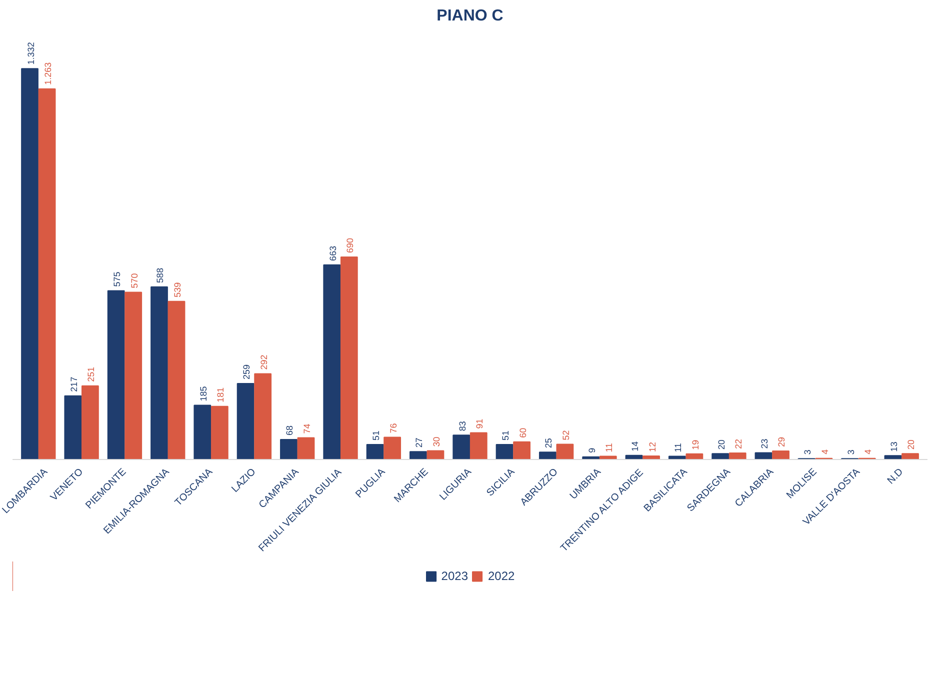 The height and width of the screenshot is (697, 948). Describe the element at coordinates (635, 446) in the screenshot. I see `data-label: 14` at that location.